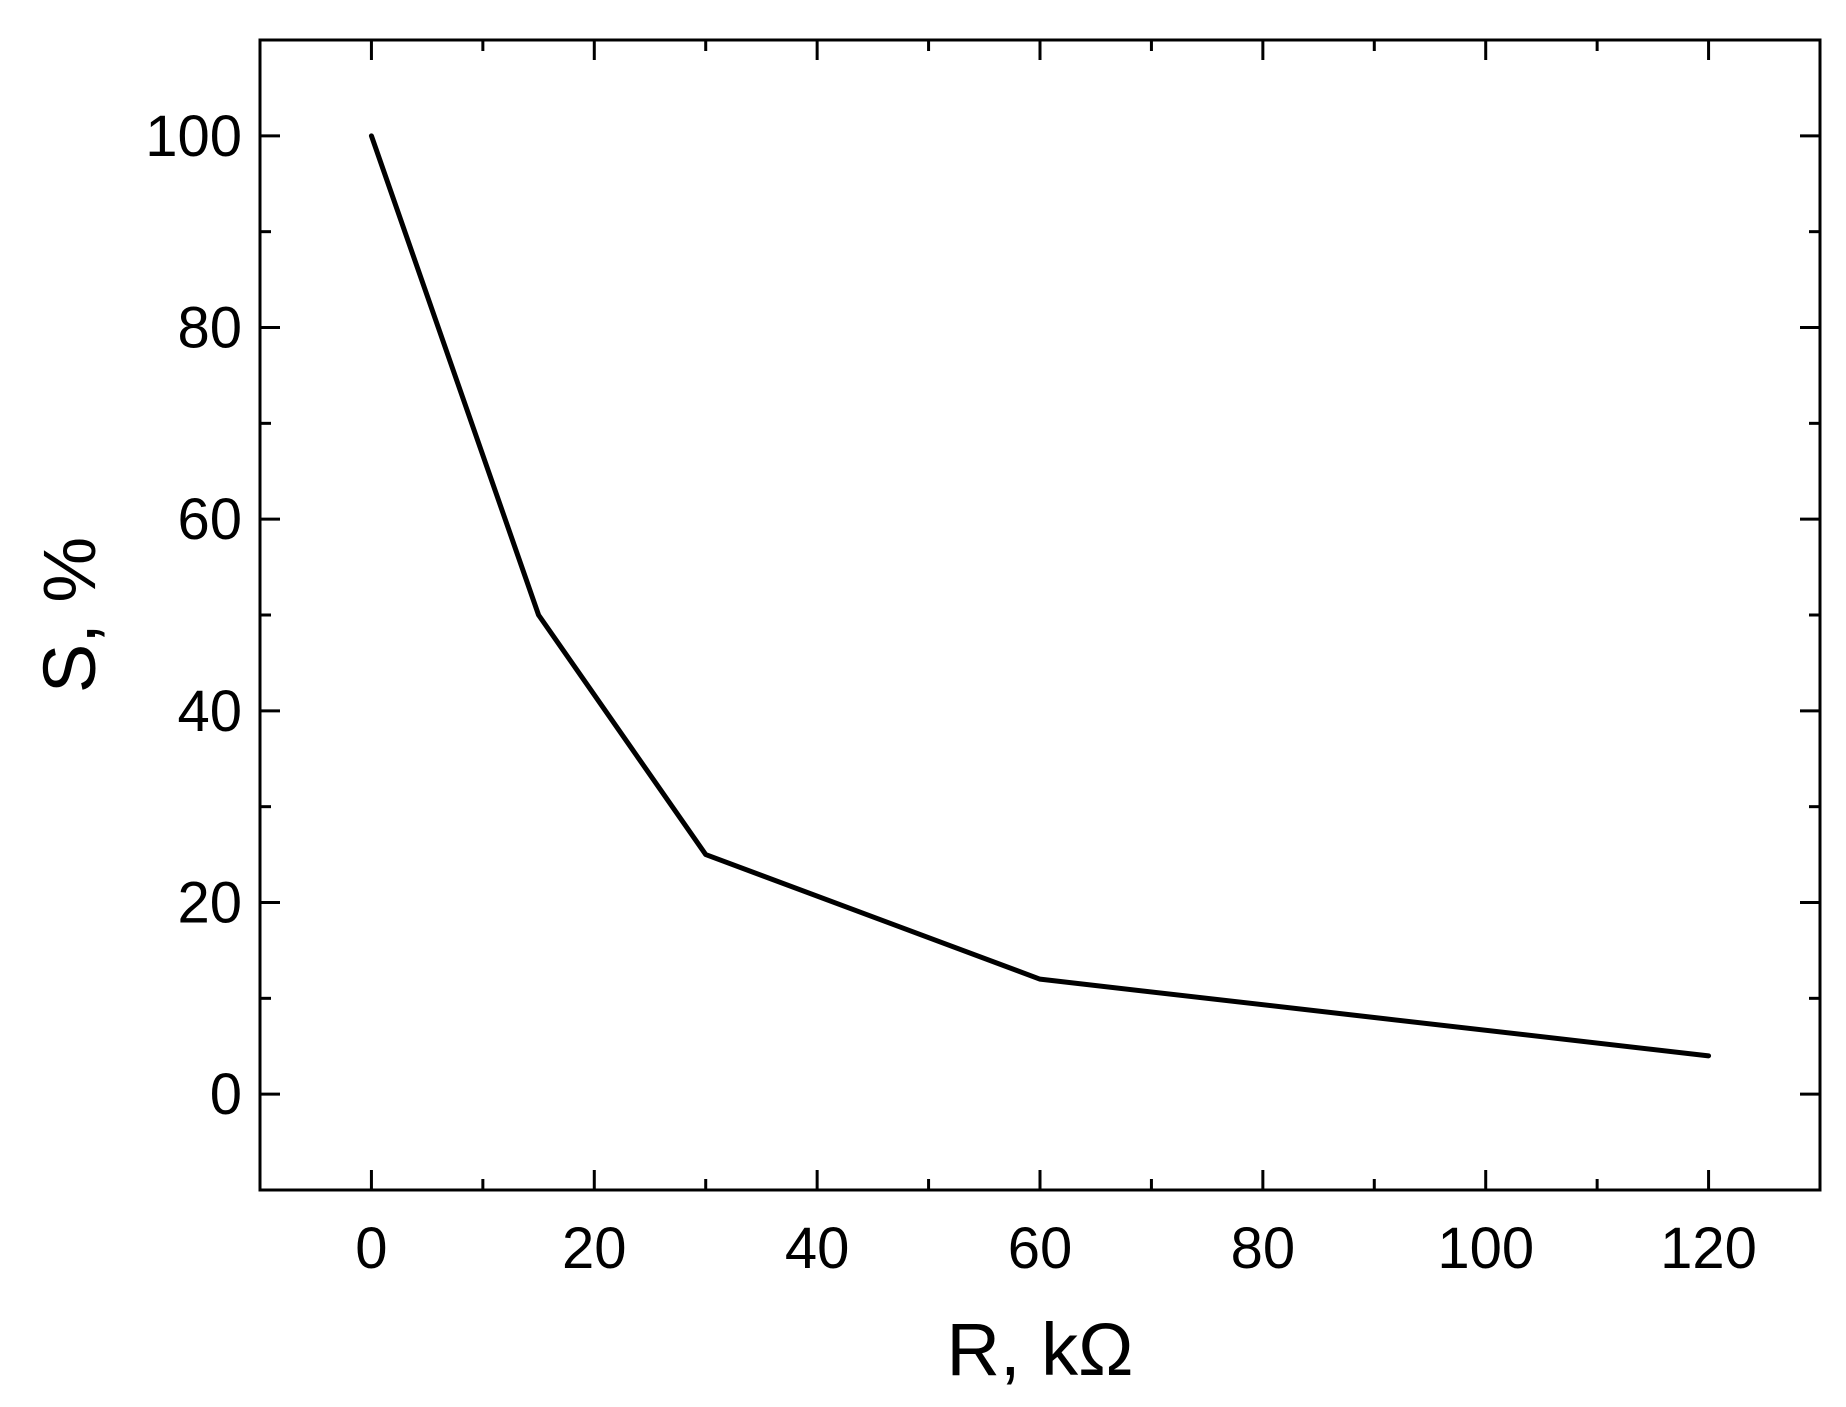 The height and width of the screenshot is (1407, 1846). What do you see at coordinates (594, 1248) in the screenshot?
I see `x-tick-label: 20` at bounding box center [594, 1248].